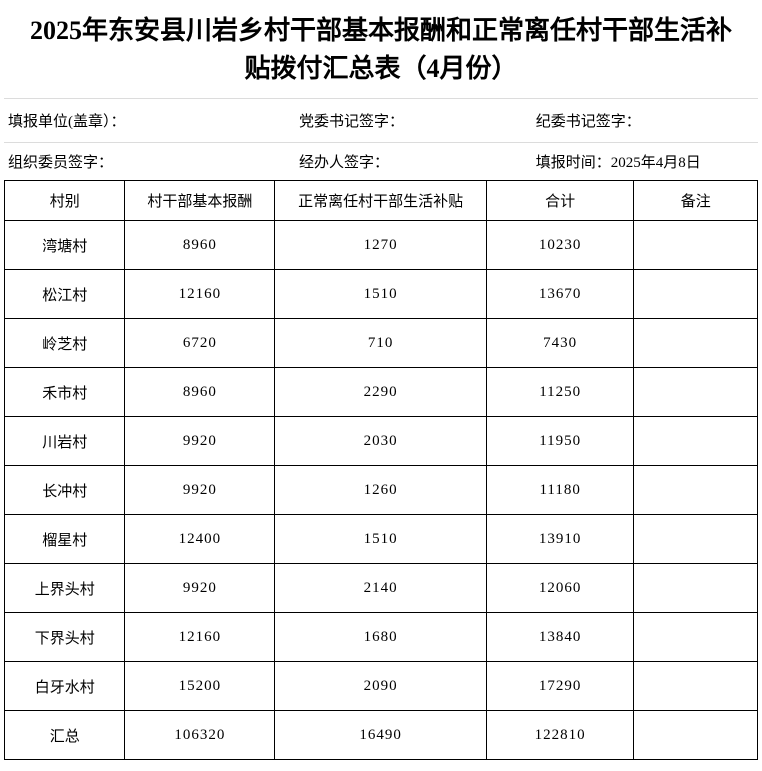  I want to click on table-row: 下界头村 12160 1680 13840, so click(380, 637).